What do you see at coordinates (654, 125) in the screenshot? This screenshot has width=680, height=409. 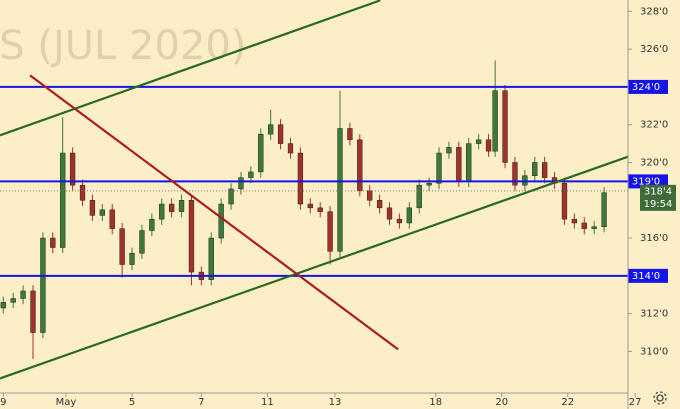 I see `y-tick-label: 322'0` at bounding box center [654, 125].